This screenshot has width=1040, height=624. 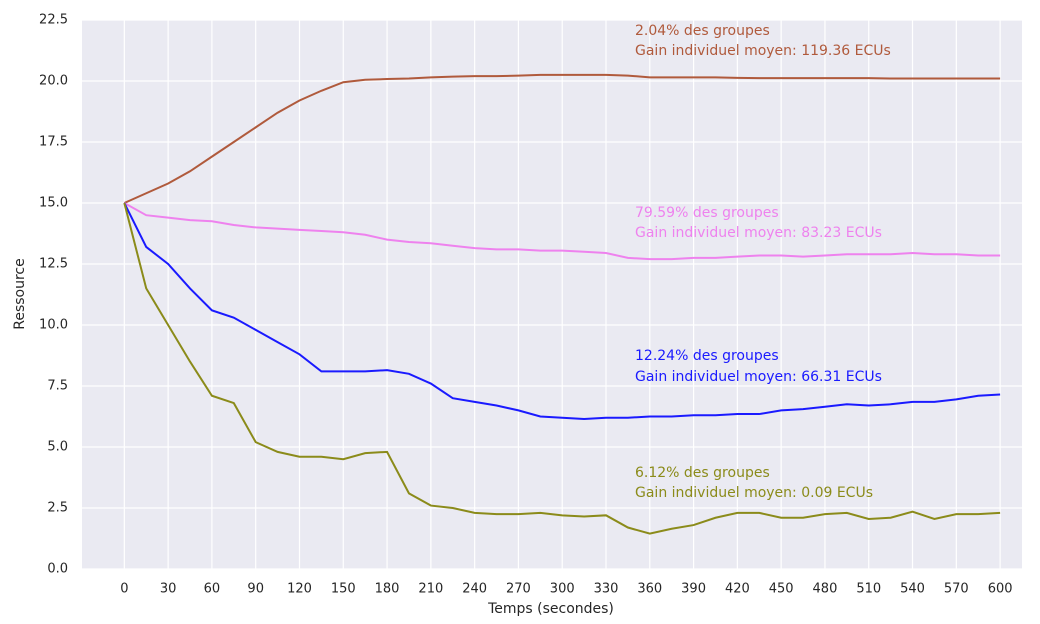 I want to click on y-tick-label: 17.5, so click(x=53, y=142).